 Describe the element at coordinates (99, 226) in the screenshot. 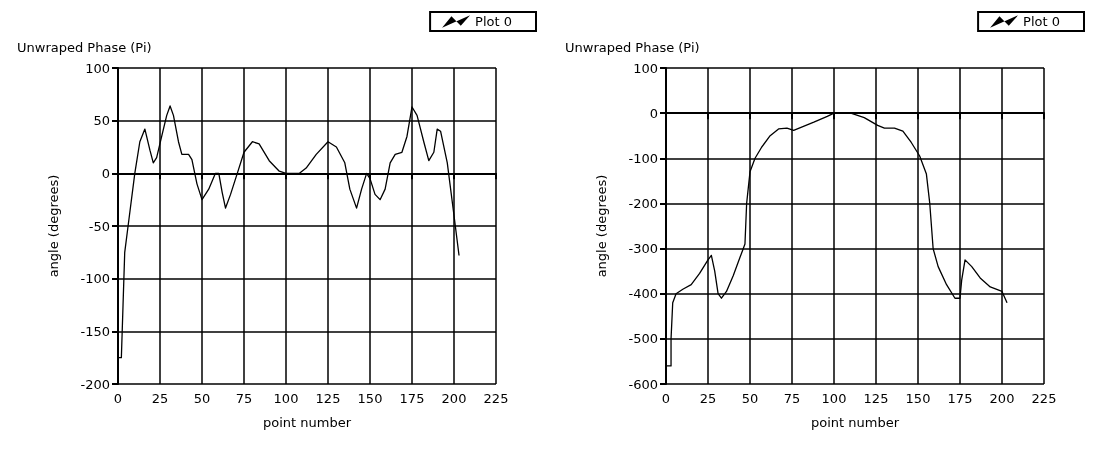

I see `y-tick-label: -50` at that location.